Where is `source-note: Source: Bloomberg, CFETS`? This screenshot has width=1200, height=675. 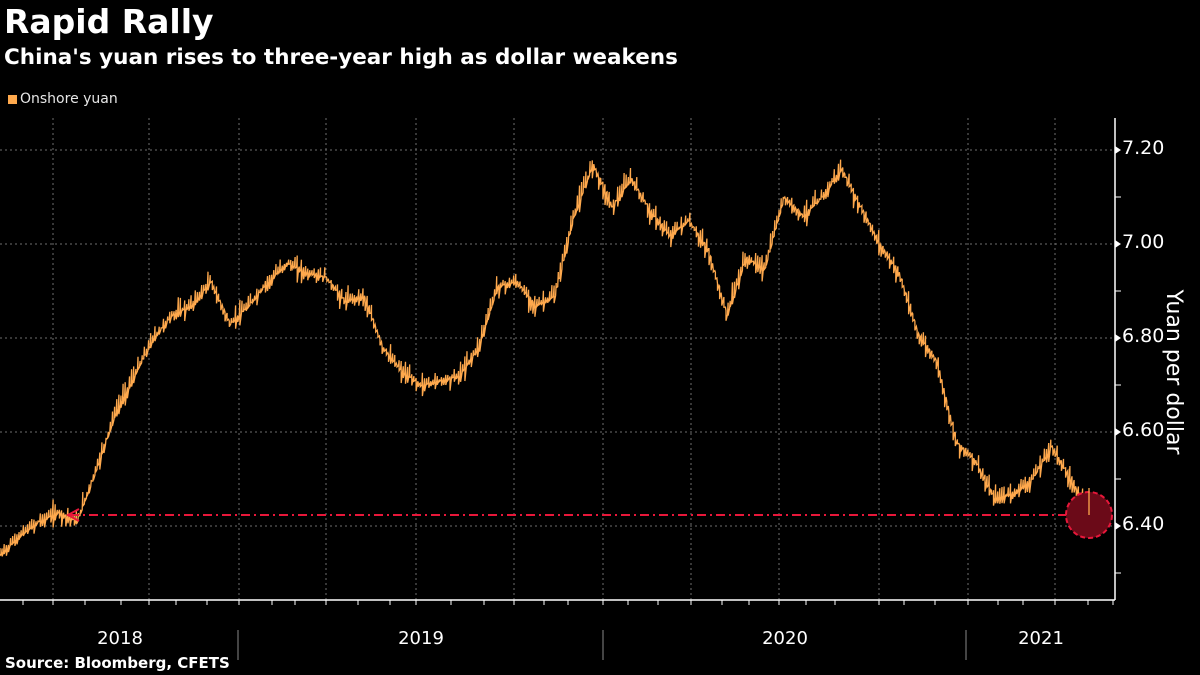
source-note: Source: Bloomberg, CFETS is located at coordinates (117, 663).